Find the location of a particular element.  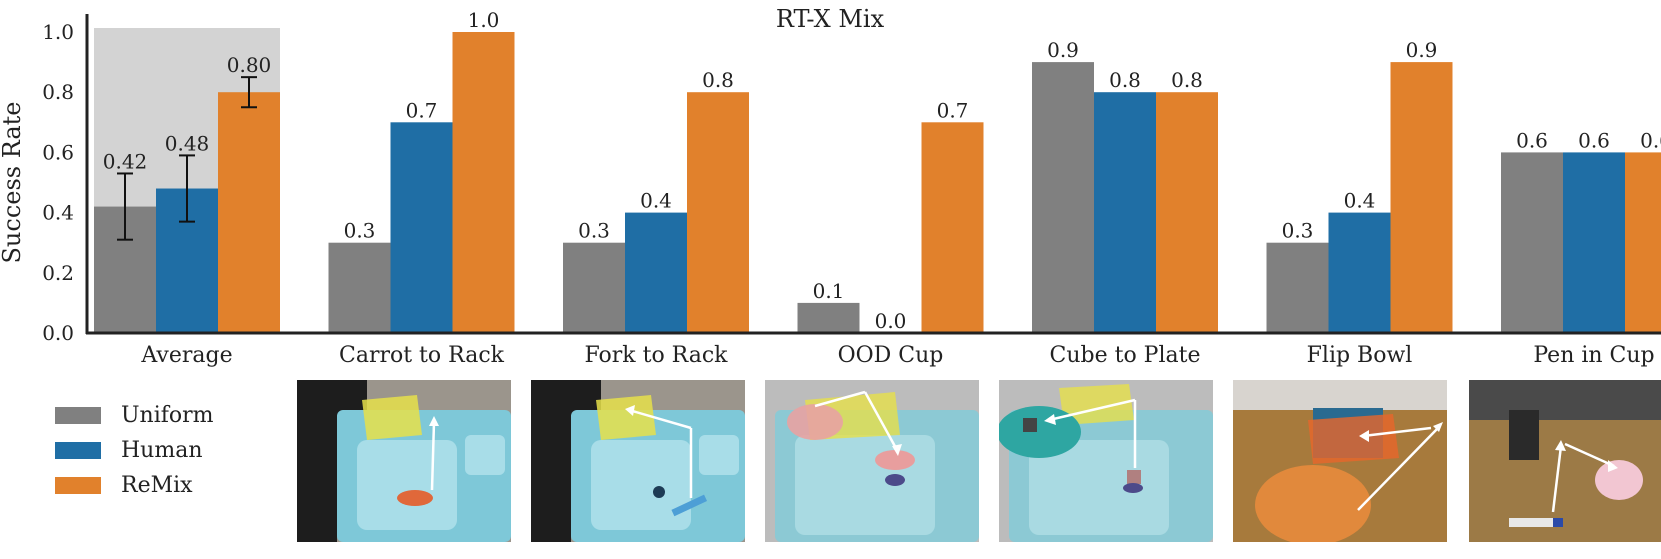

data-label-remix-2: 0.8 is located at coordinates (718, 80).